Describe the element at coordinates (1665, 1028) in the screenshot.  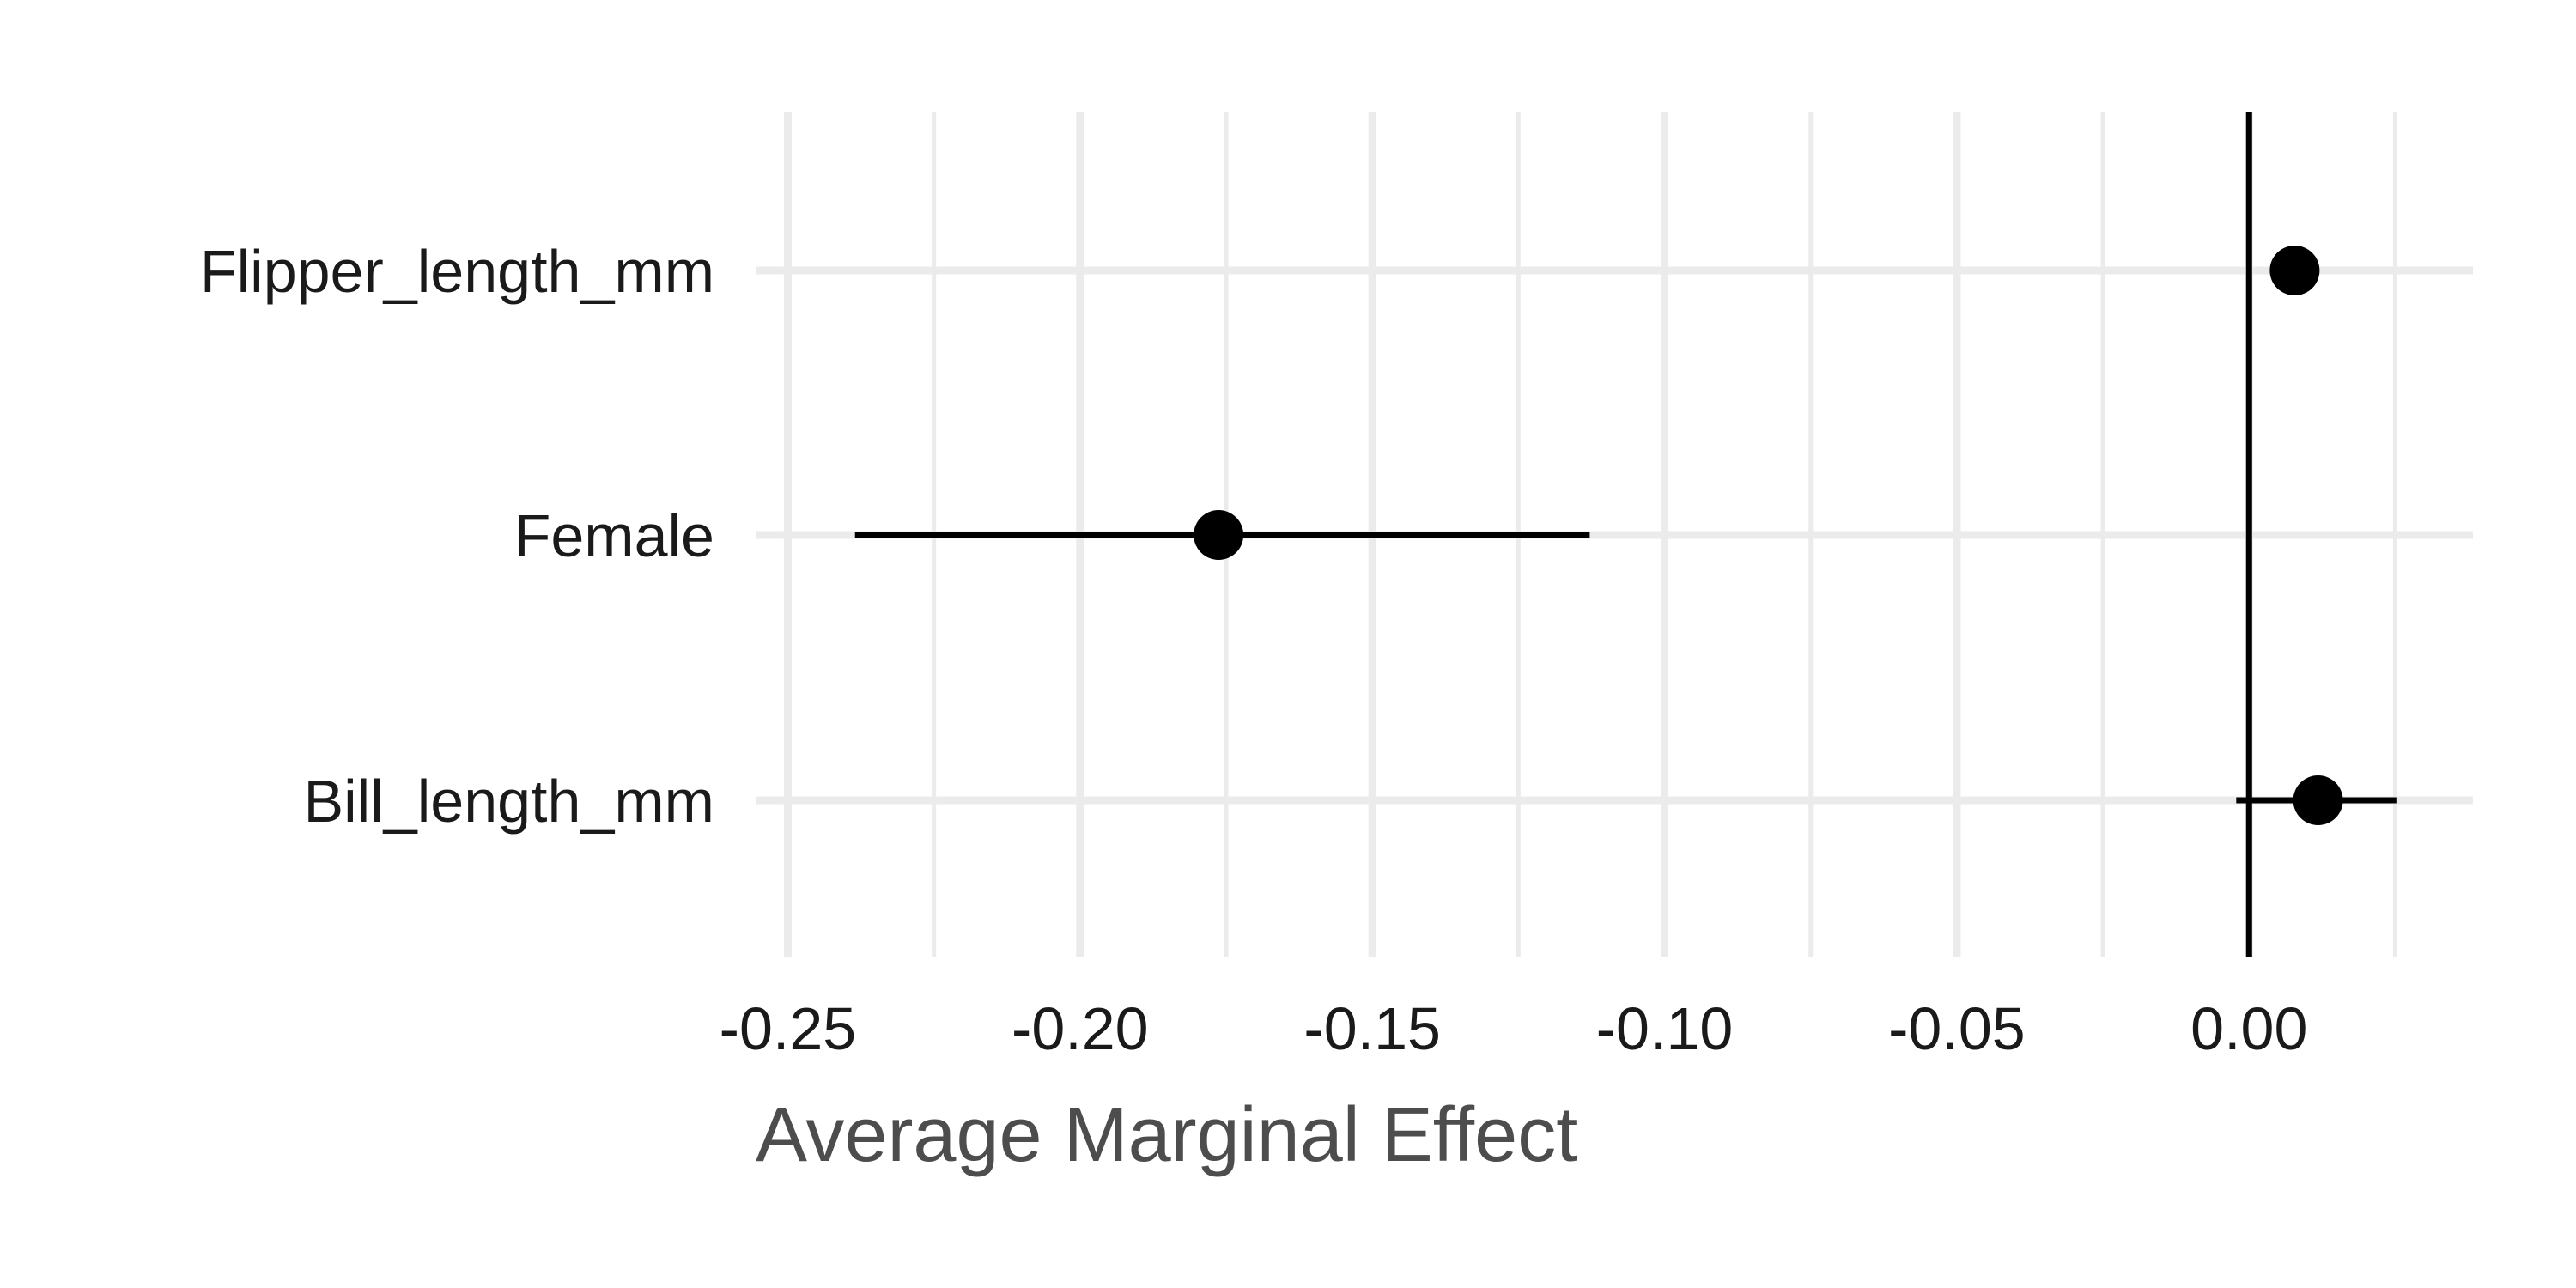
I see `x-tick-label: -0.10` at that location.